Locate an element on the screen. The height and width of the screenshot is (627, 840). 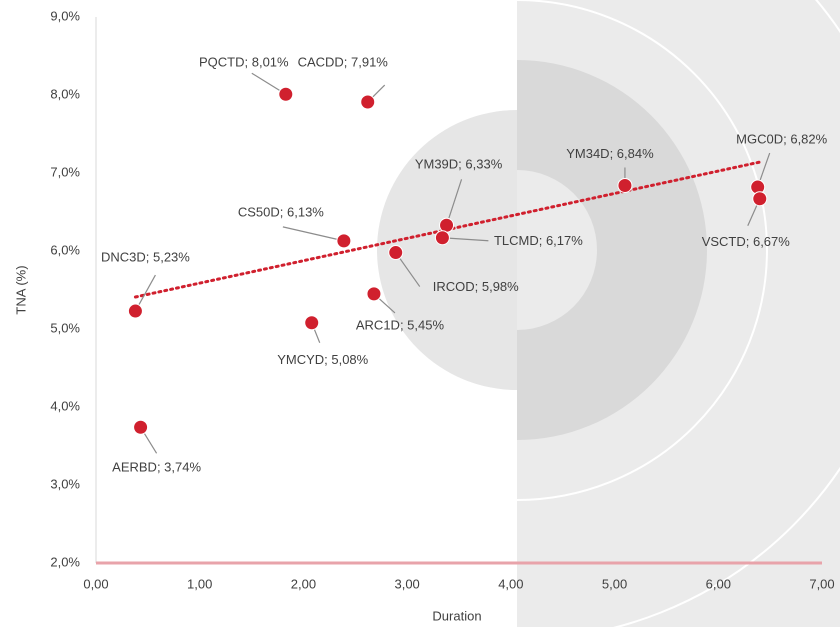
data-label: PQCTD; 8,01% is located at coordinates (244, 62).